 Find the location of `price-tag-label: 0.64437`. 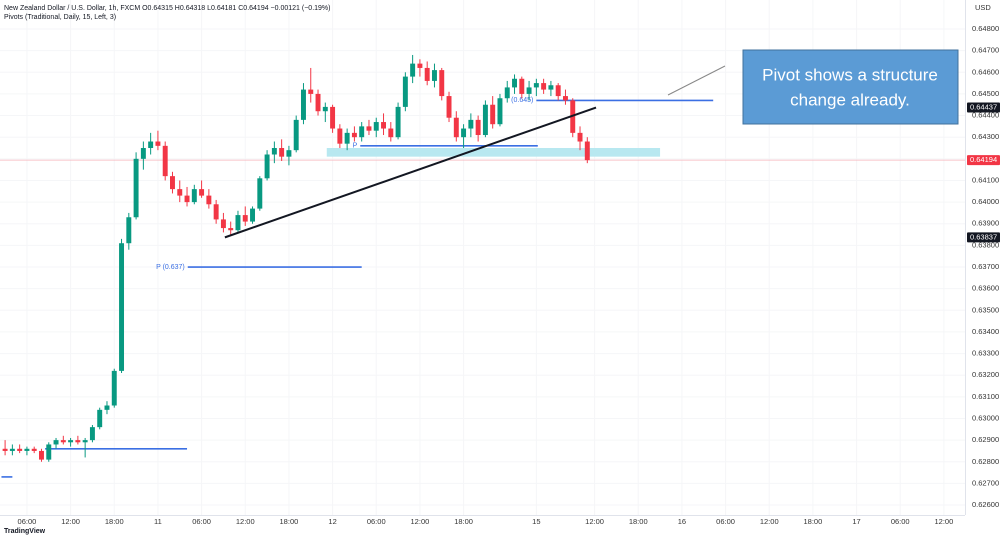

price-tag-label: 0.64437 is located at coordinates (983, 107).